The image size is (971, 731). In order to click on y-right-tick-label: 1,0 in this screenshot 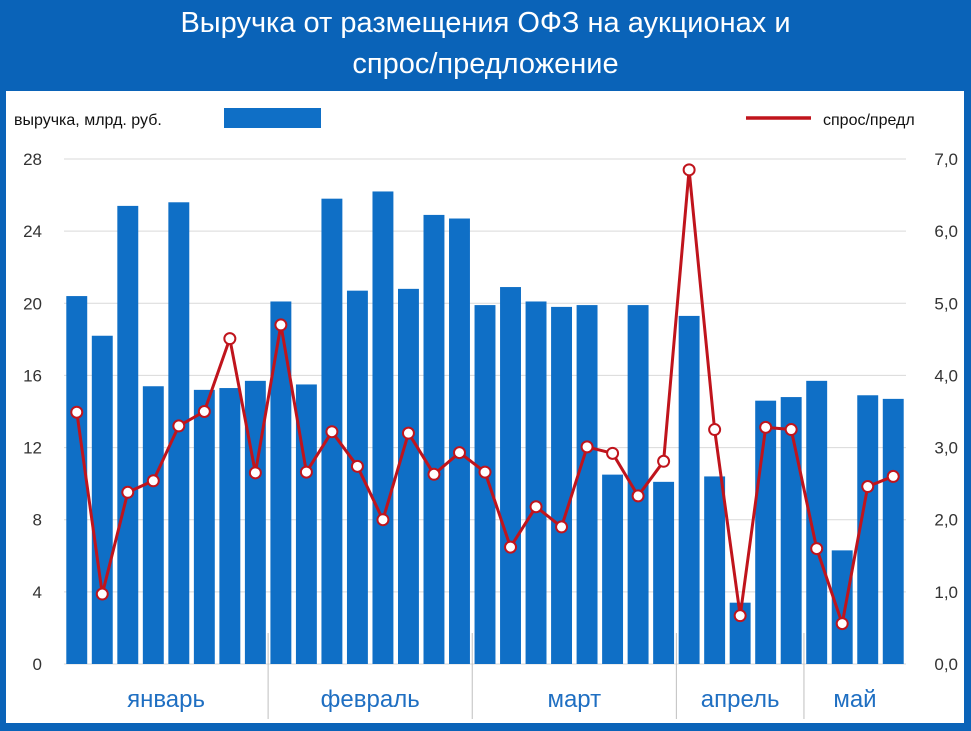, I will do `click(946, 592)`.